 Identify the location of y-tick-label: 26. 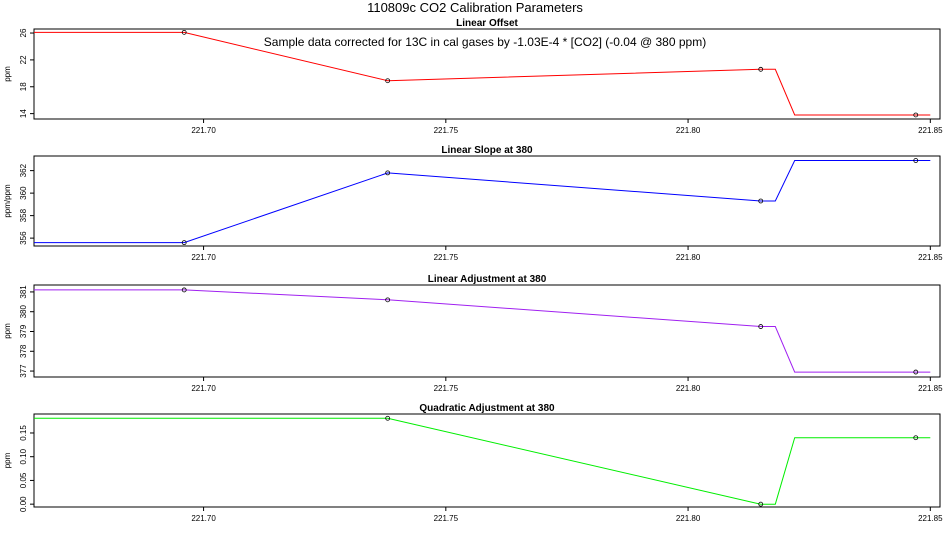
(23, 32).